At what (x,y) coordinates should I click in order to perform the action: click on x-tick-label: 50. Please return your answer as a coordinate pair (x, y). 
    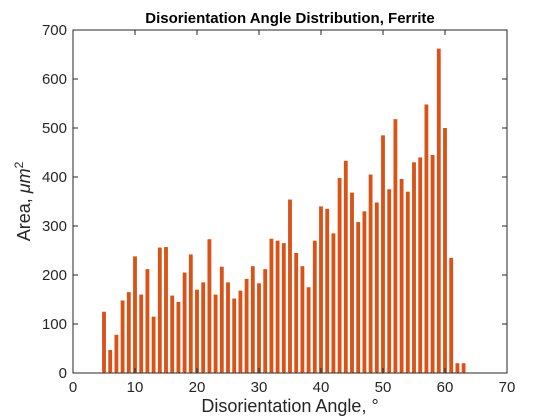
    Looking at the image, I should click on (383, 387).